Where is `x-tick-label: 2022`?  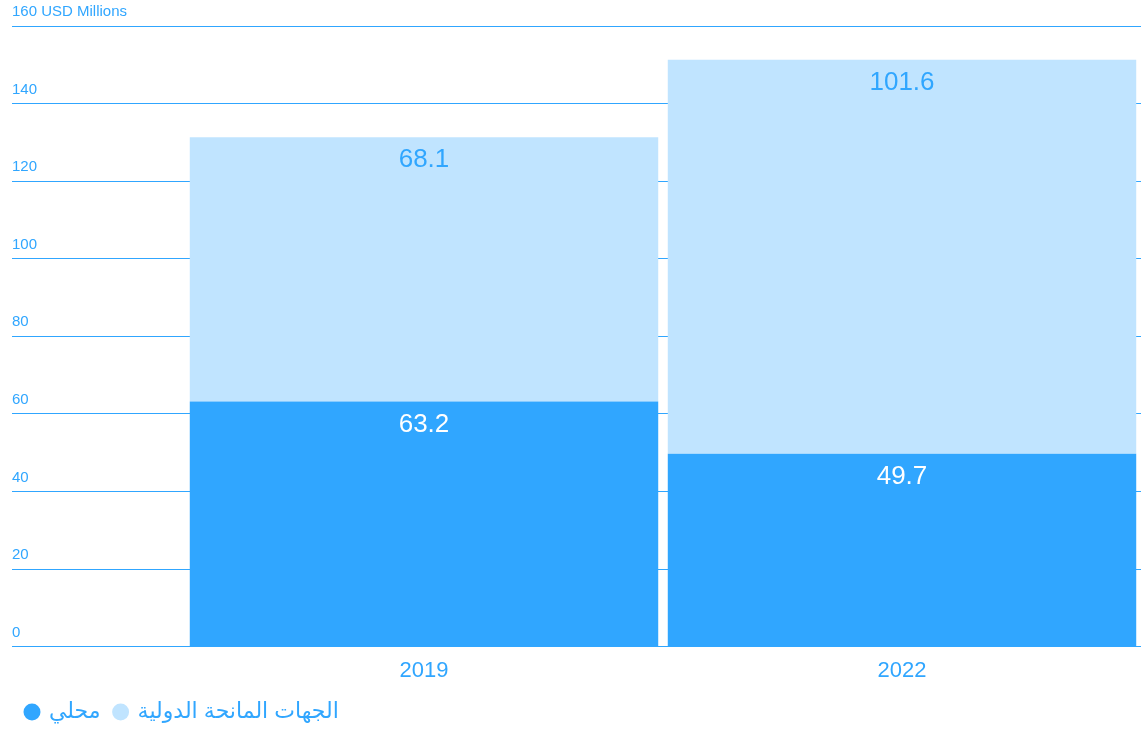
x-tick-label: 2022 is located at coordinates (902, 669).